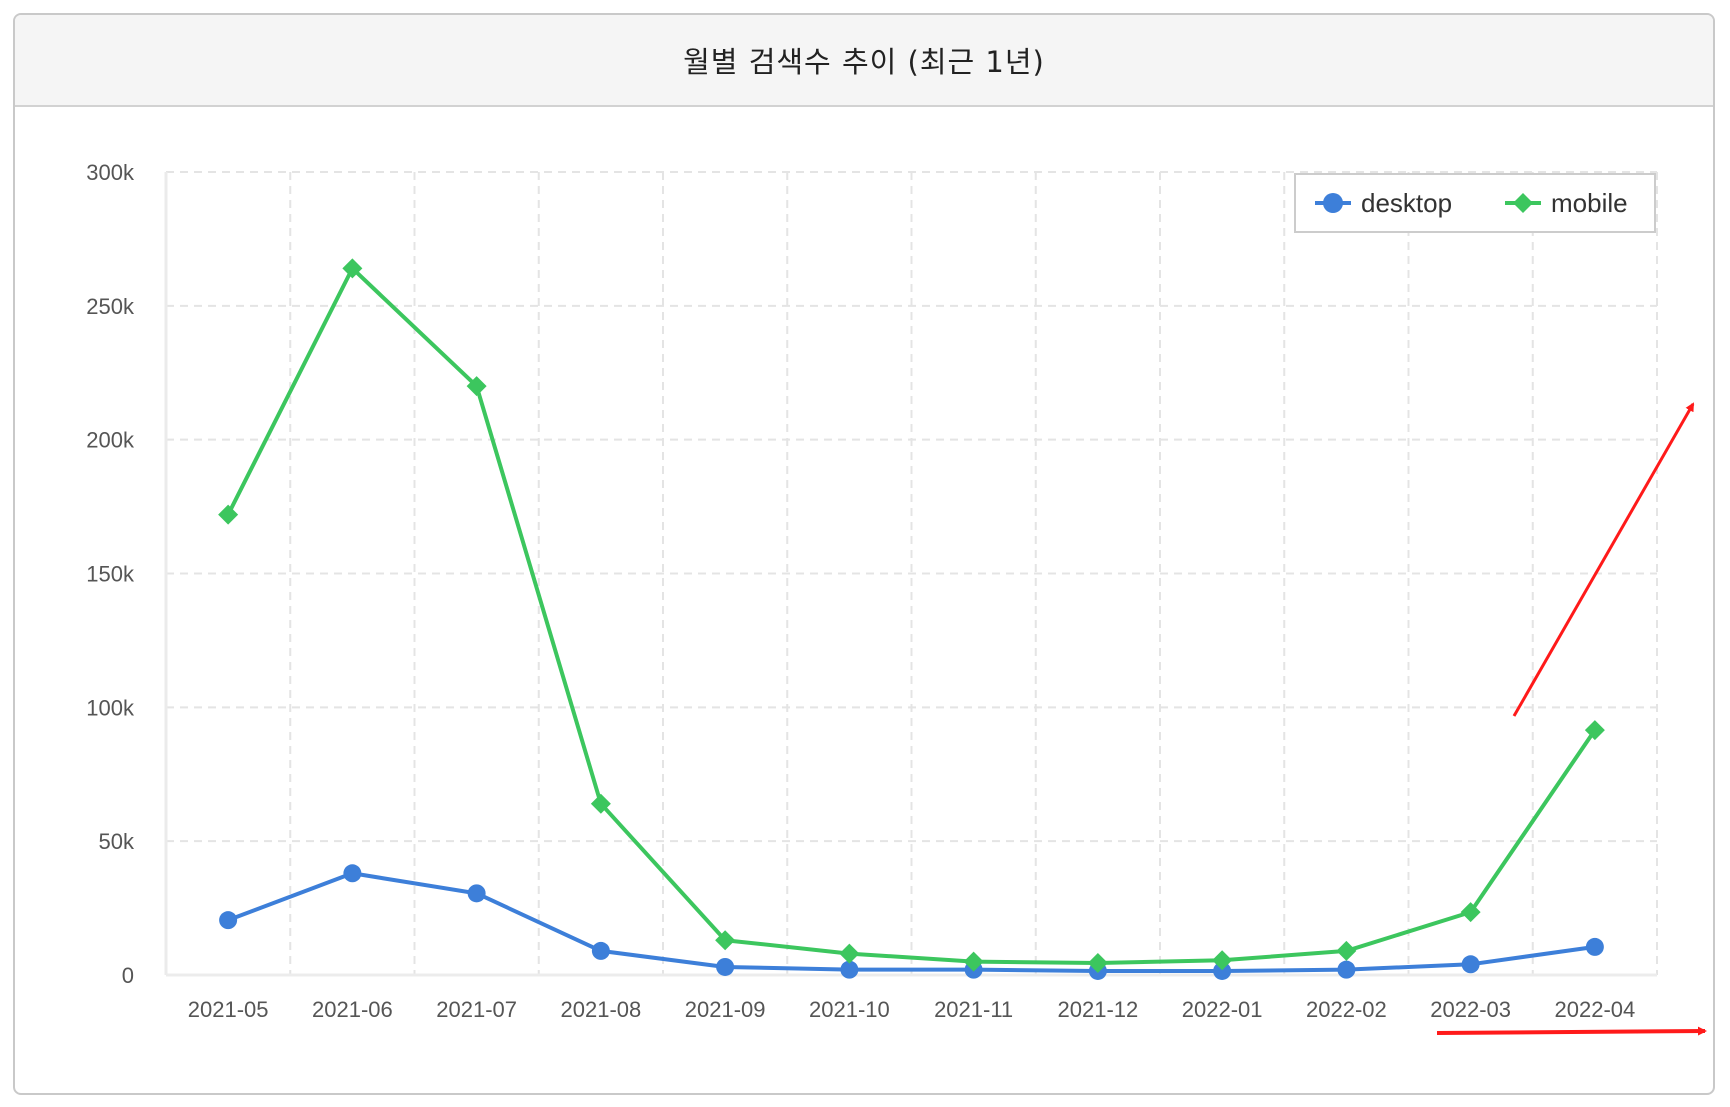 Image resolution: width=1730 pixels, height=1107 pixels. I want to click on x-tick-label: 2022-02, so click(1346, 1009).